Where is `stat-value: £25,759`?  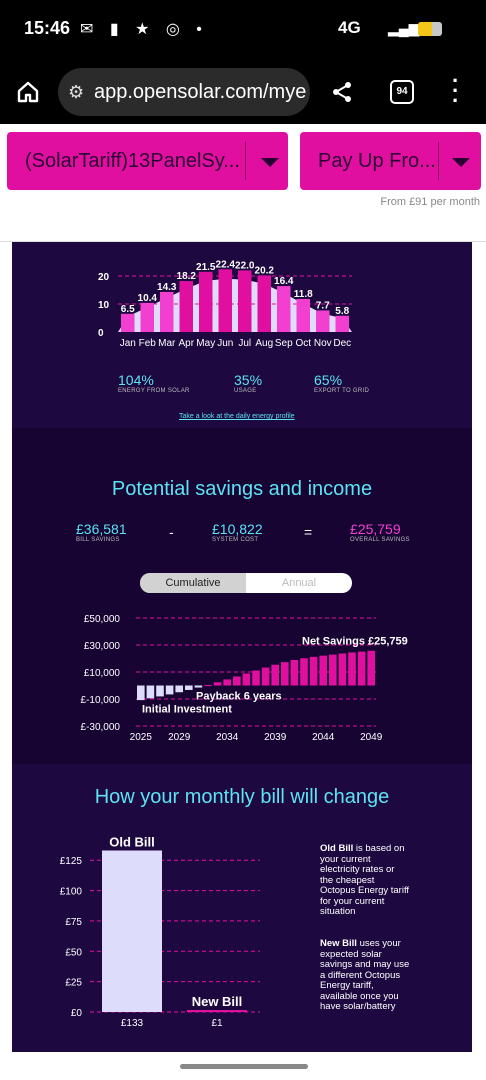
stat-value: £25,759 is located at coordinates (375, 529).